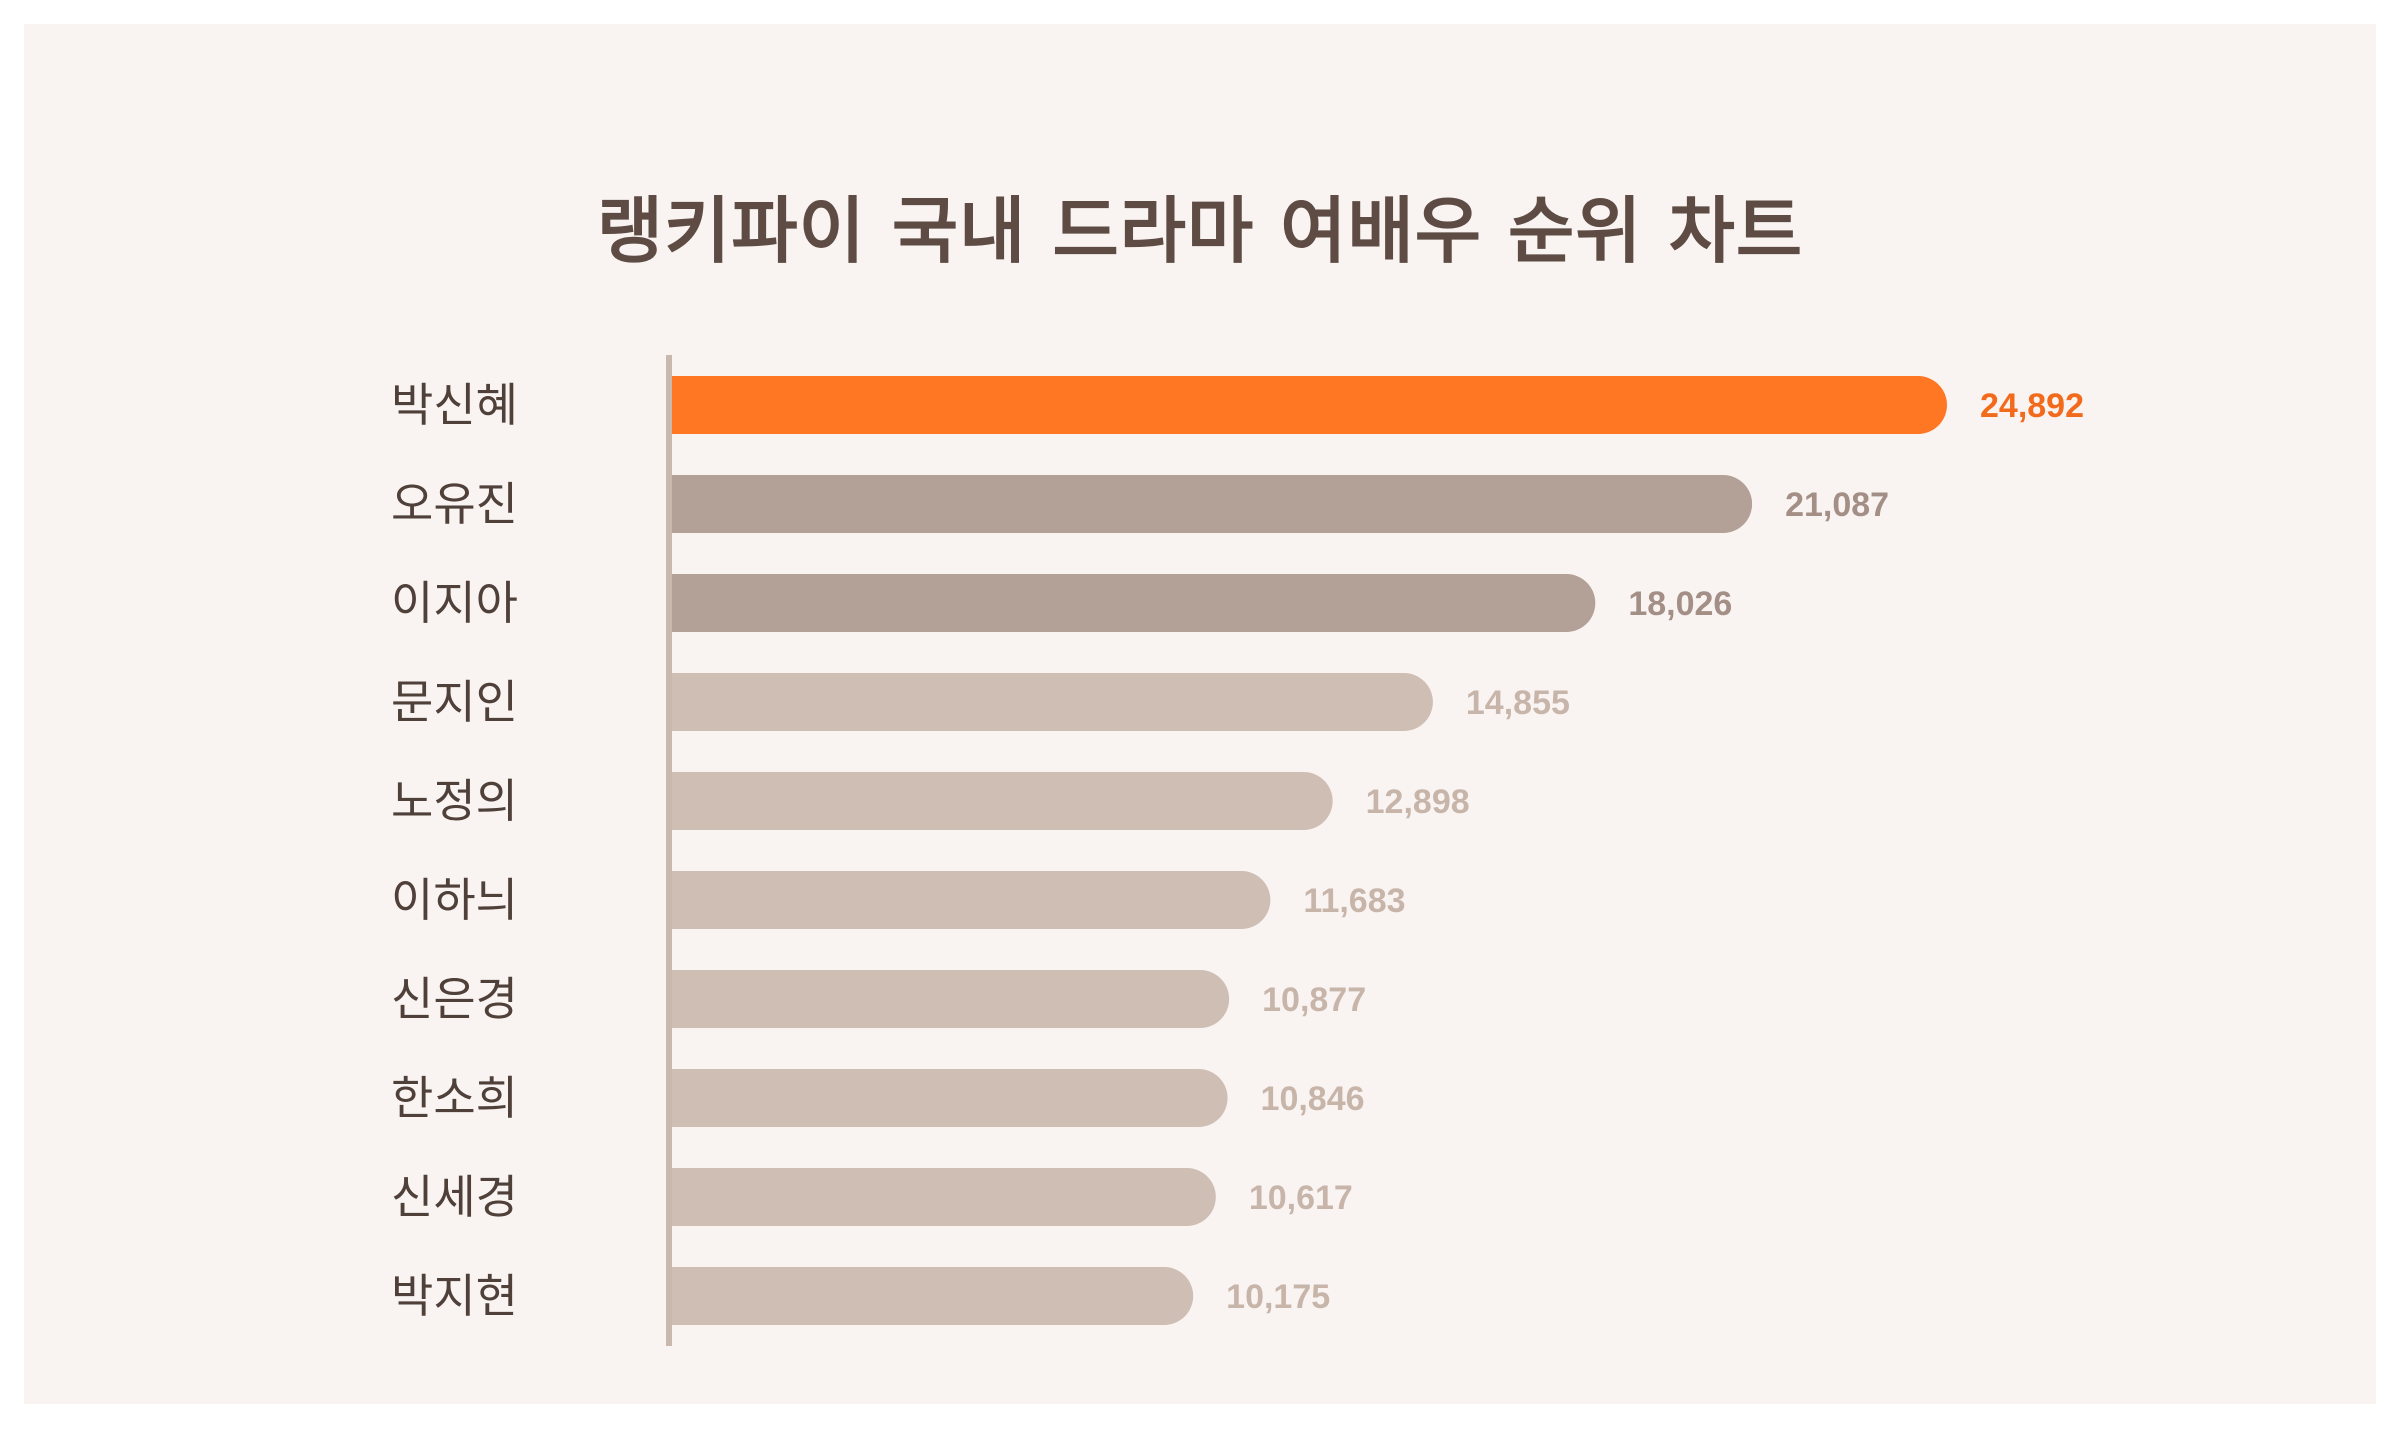 This screenshot has width=2400, height=1440. I want to click on value-label-7: 10,877, so click(1314, 1000).